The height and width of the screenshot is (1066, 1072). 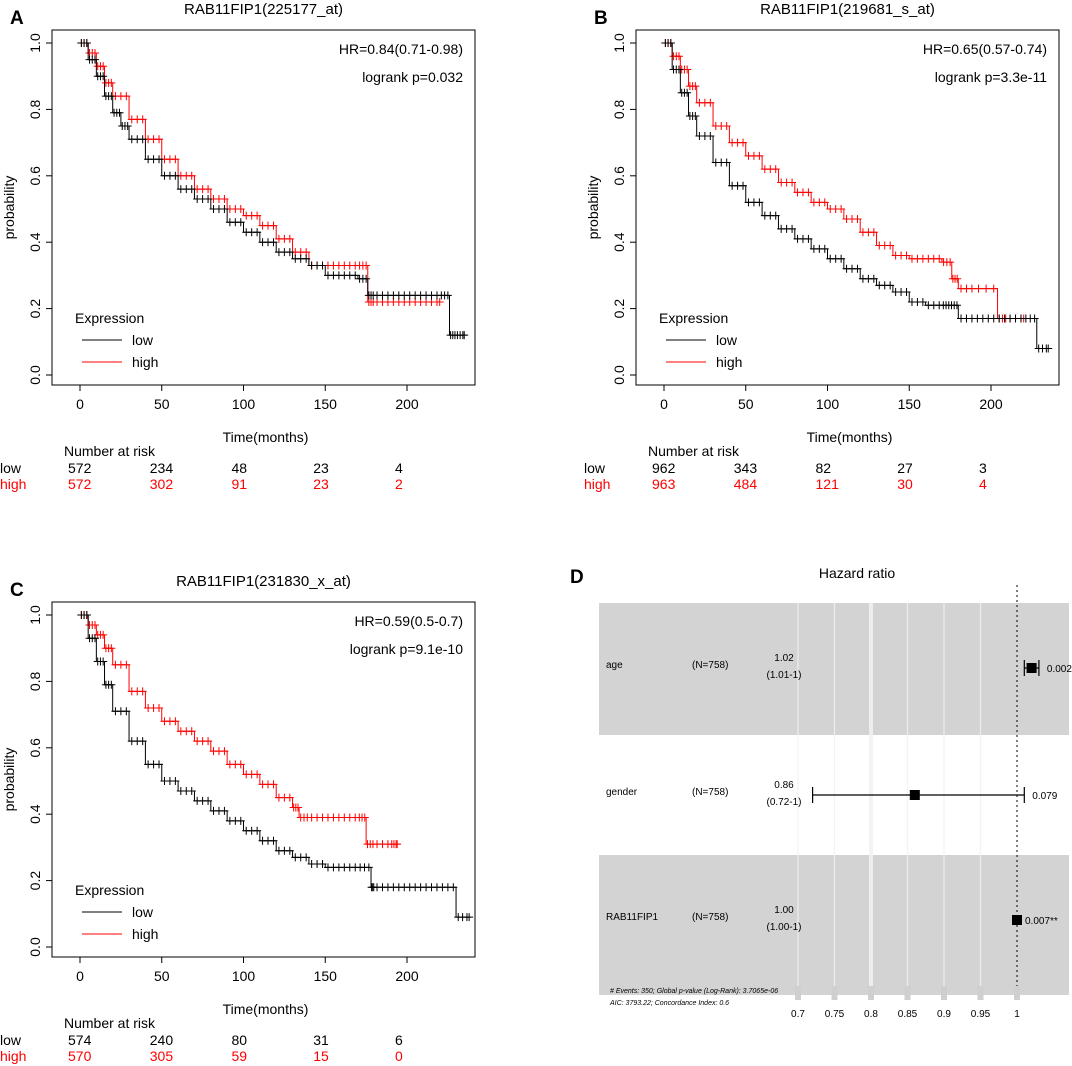 I want to click on risk-value: 91, so click(x=240, y=484).